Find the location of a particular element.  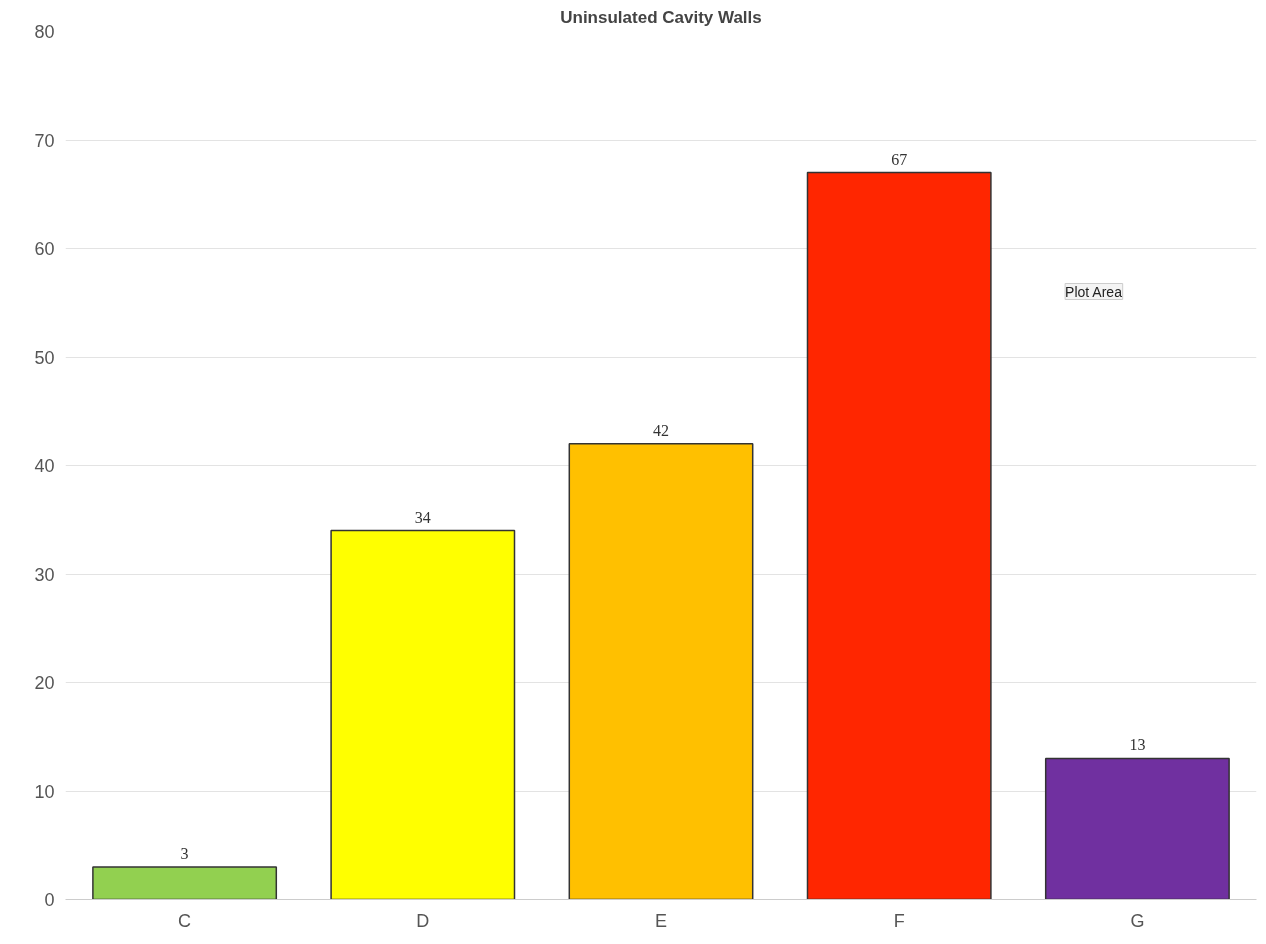

data-label: 42 is located at coordinates (661, 430).